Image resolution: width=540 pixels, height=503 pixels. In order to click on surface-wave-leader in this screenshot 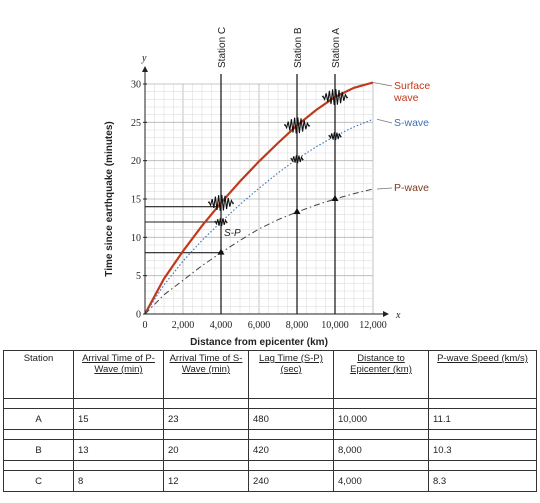, I will do `click(382, 84)`.